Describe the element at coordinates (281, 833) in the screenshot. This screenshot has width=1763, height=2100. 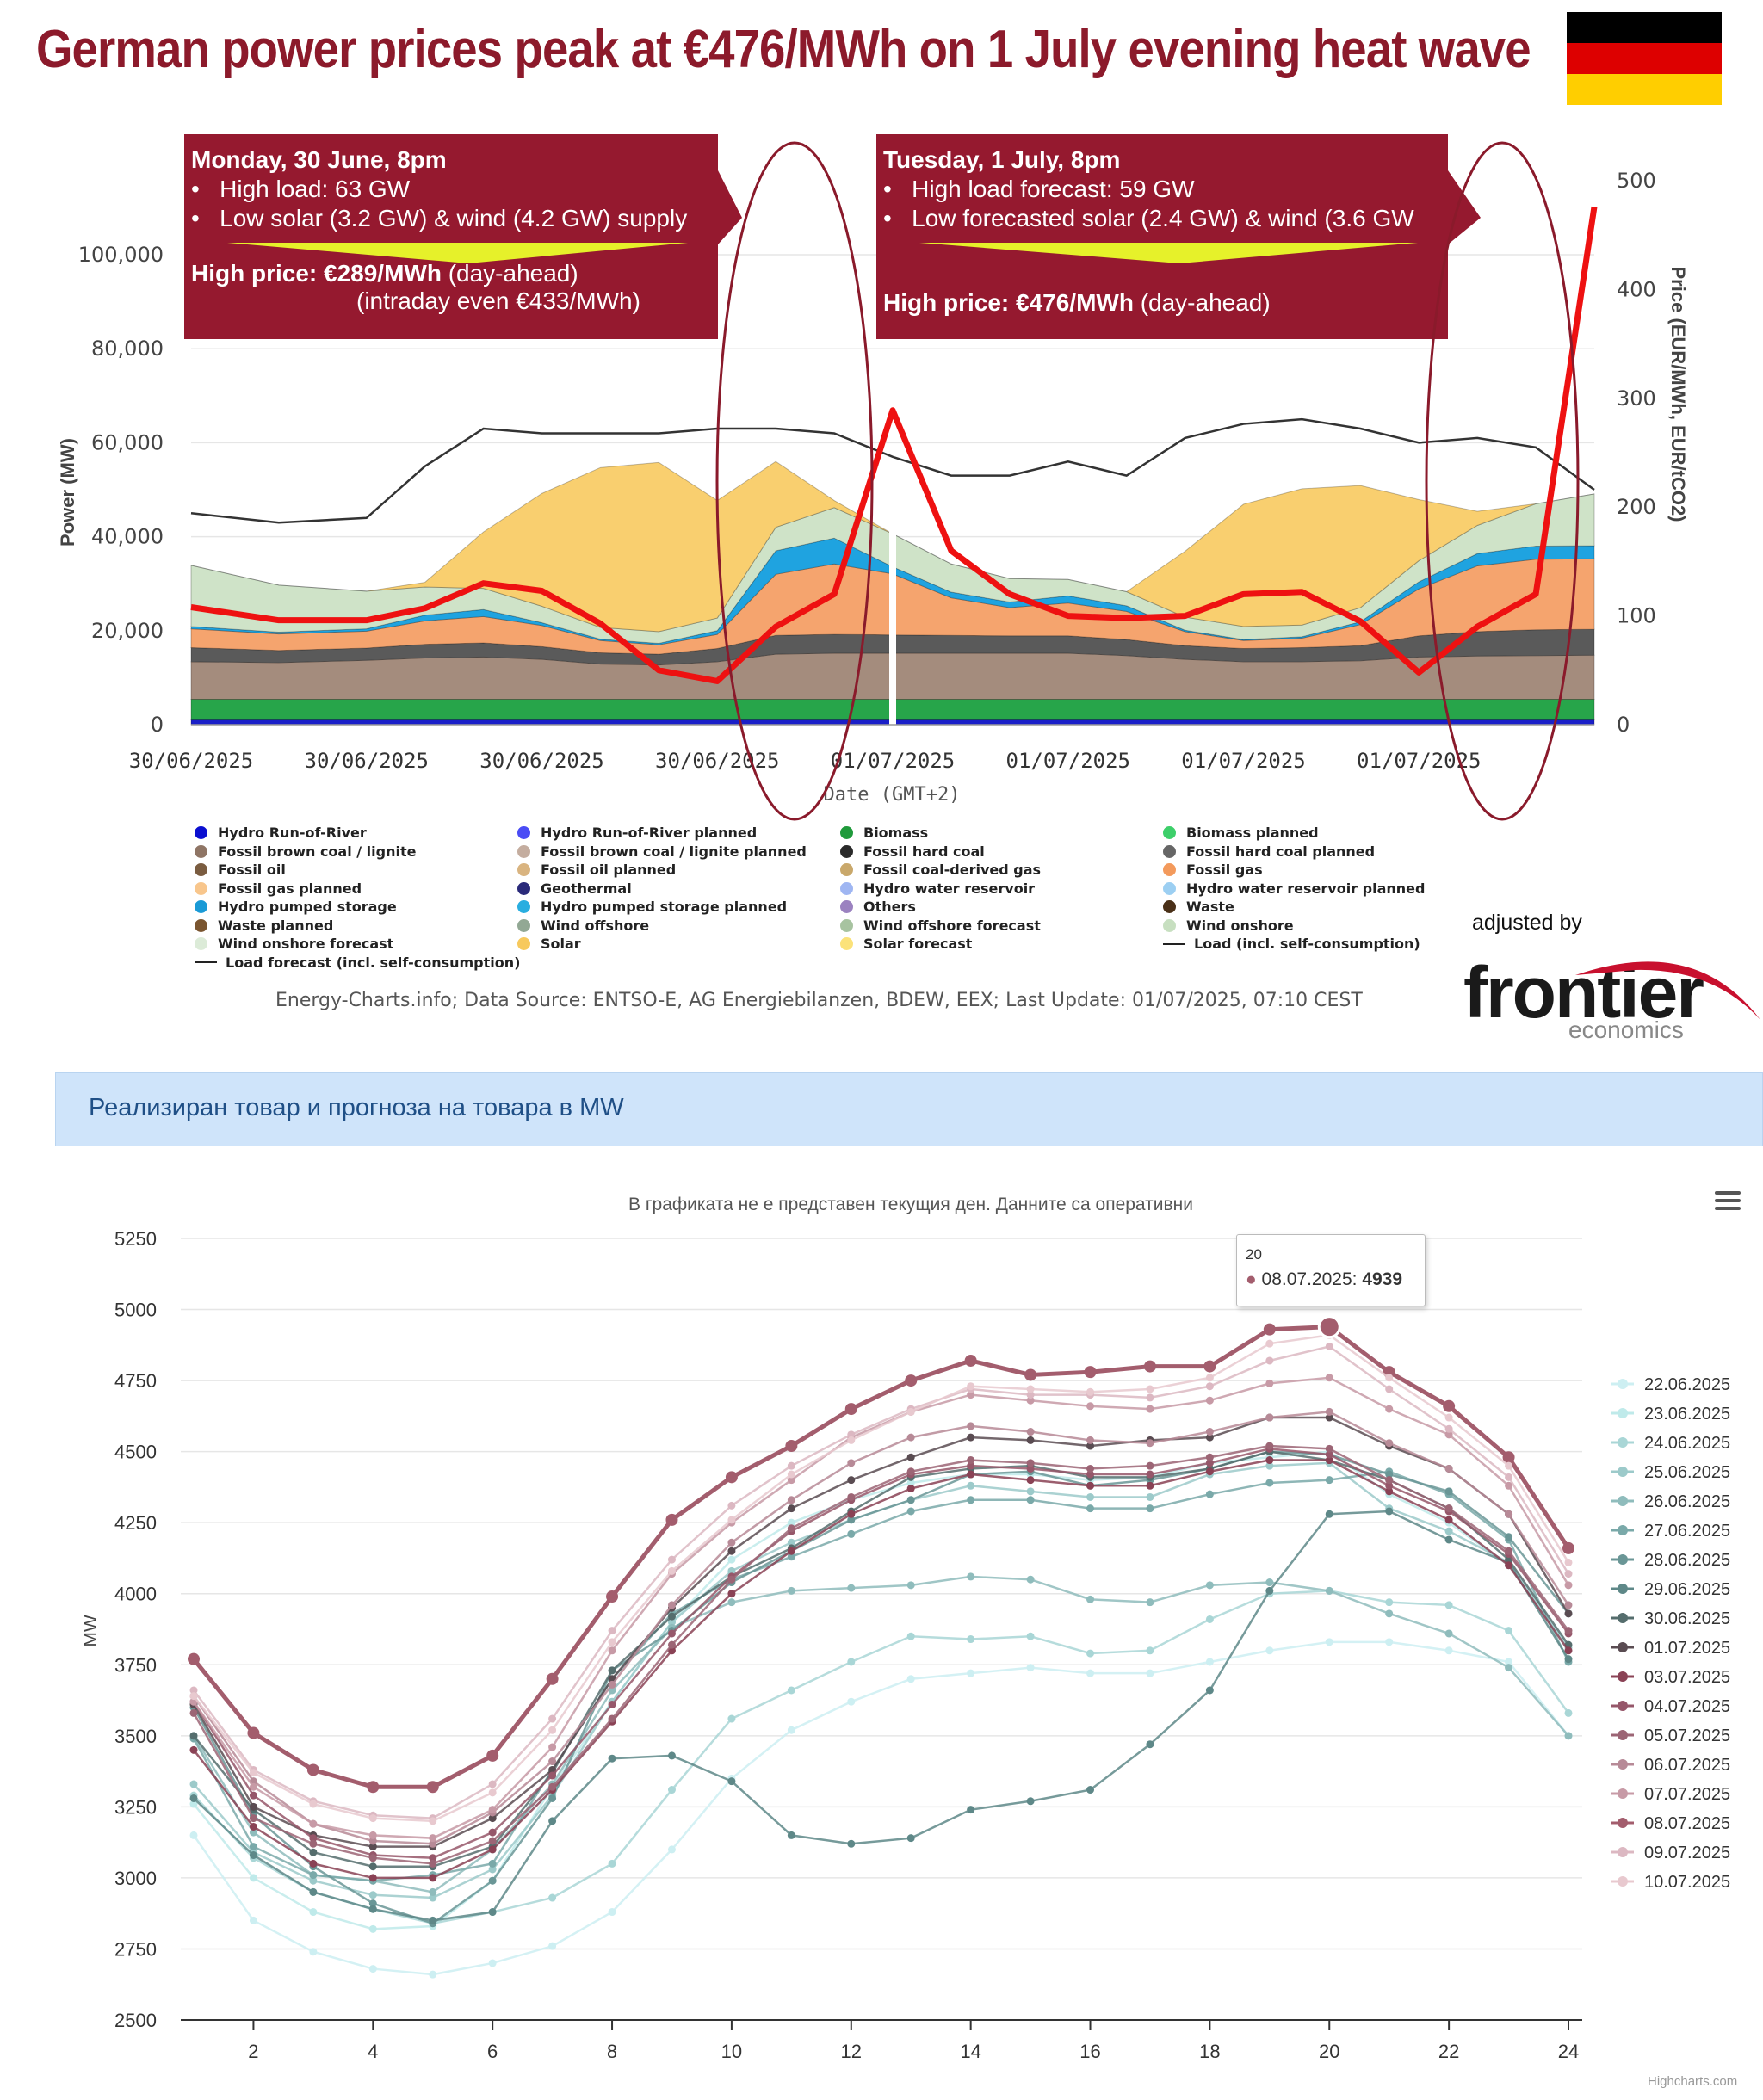
I see `legend-item: Hydro Run-of-River` at that location.